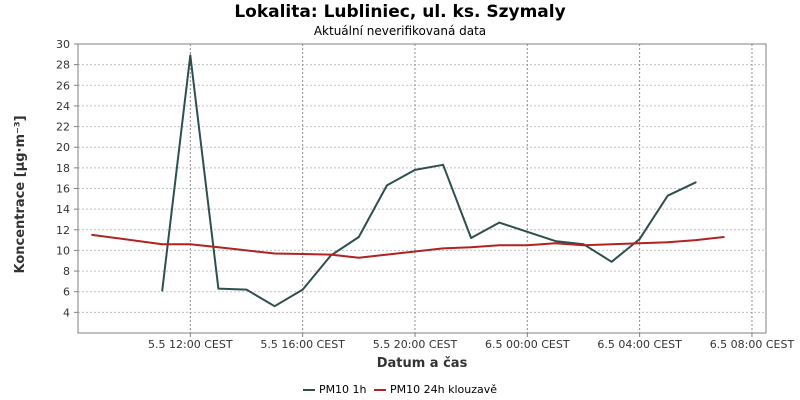 The width and height of the screenshot is (800, 400). What do you see at coordinates (63, 44) in the screenshot?
I see `y-tick-label: 30` at bounding box center [63, 44].